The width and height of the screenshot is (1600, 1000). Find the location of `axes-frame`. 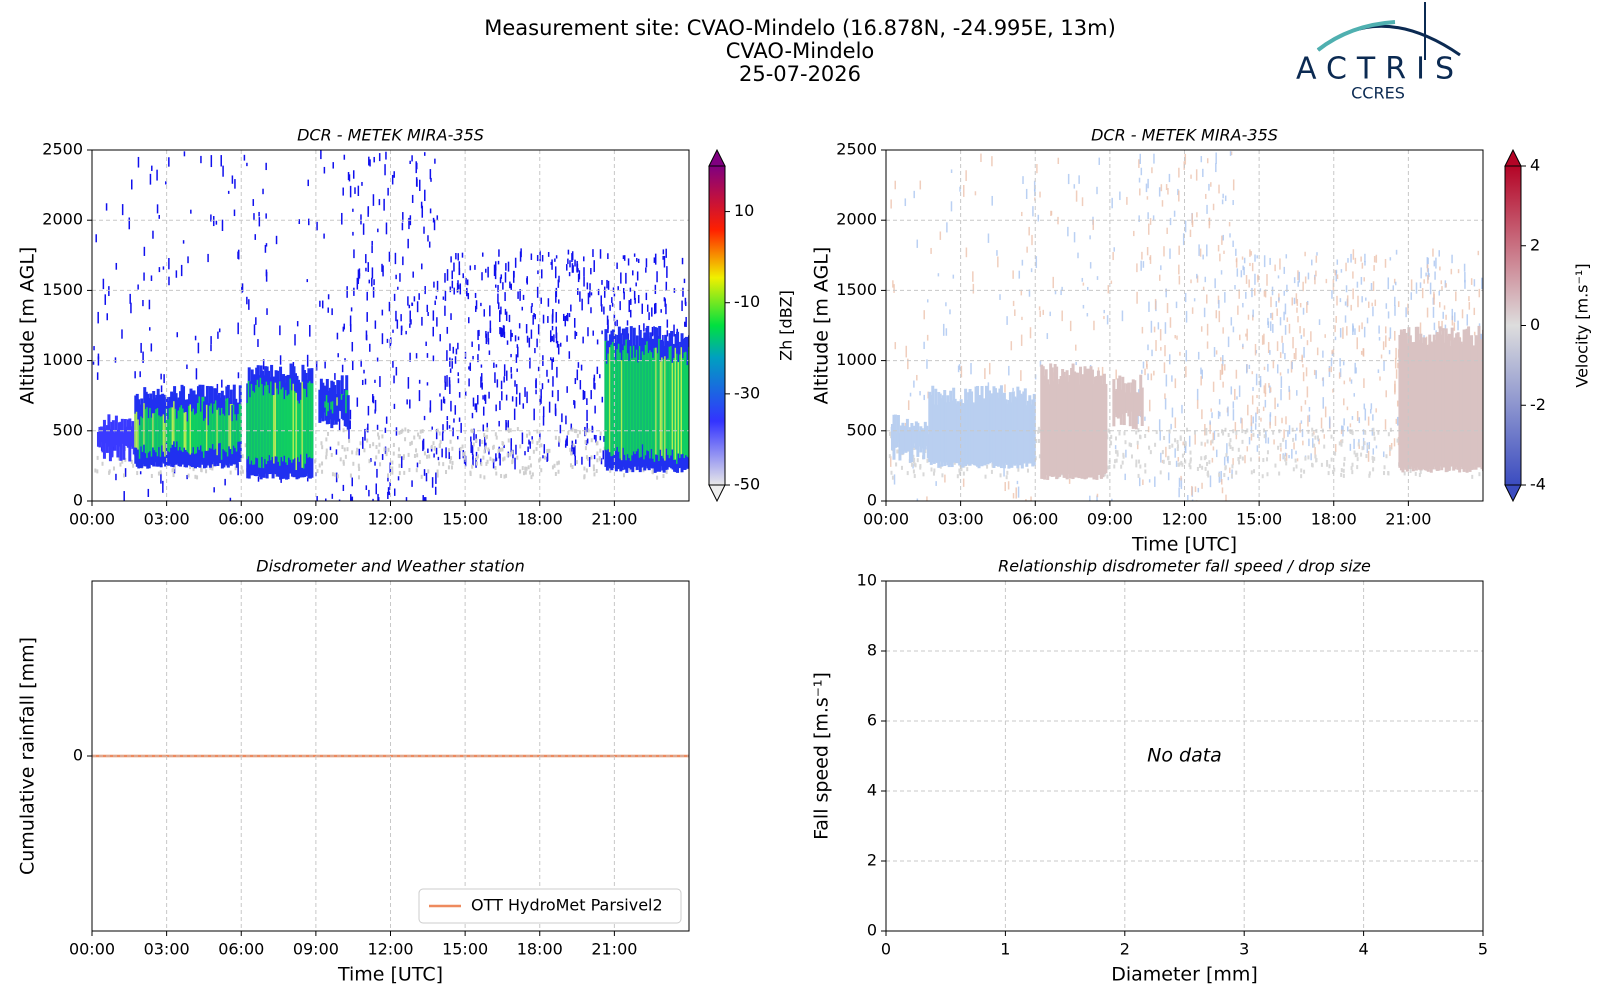

axes-frame is located at coordinates (390, 756).